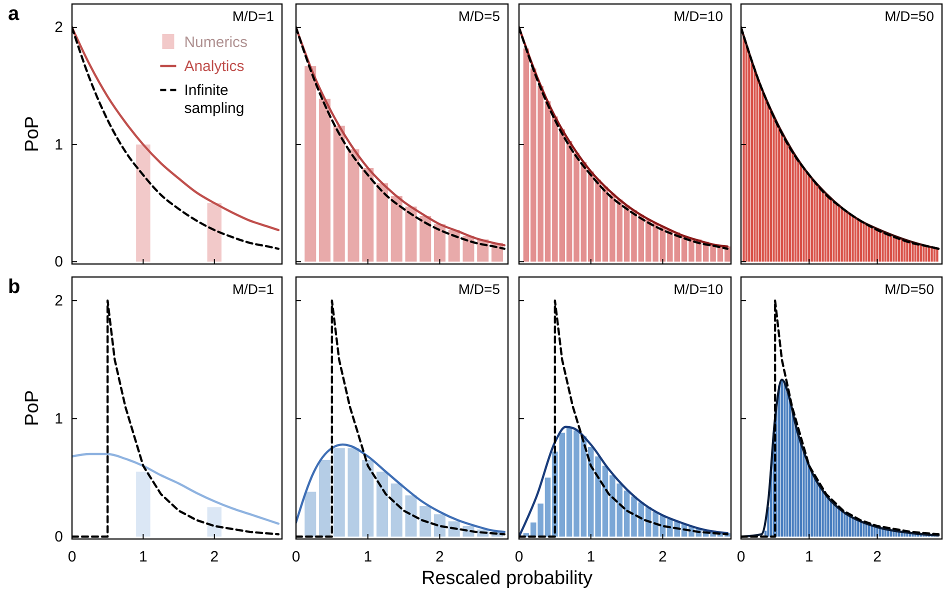 The width and height of the screenshot is (944, 596). I want to click on x-axis-title: Rescaled probability, so click(507, 578).